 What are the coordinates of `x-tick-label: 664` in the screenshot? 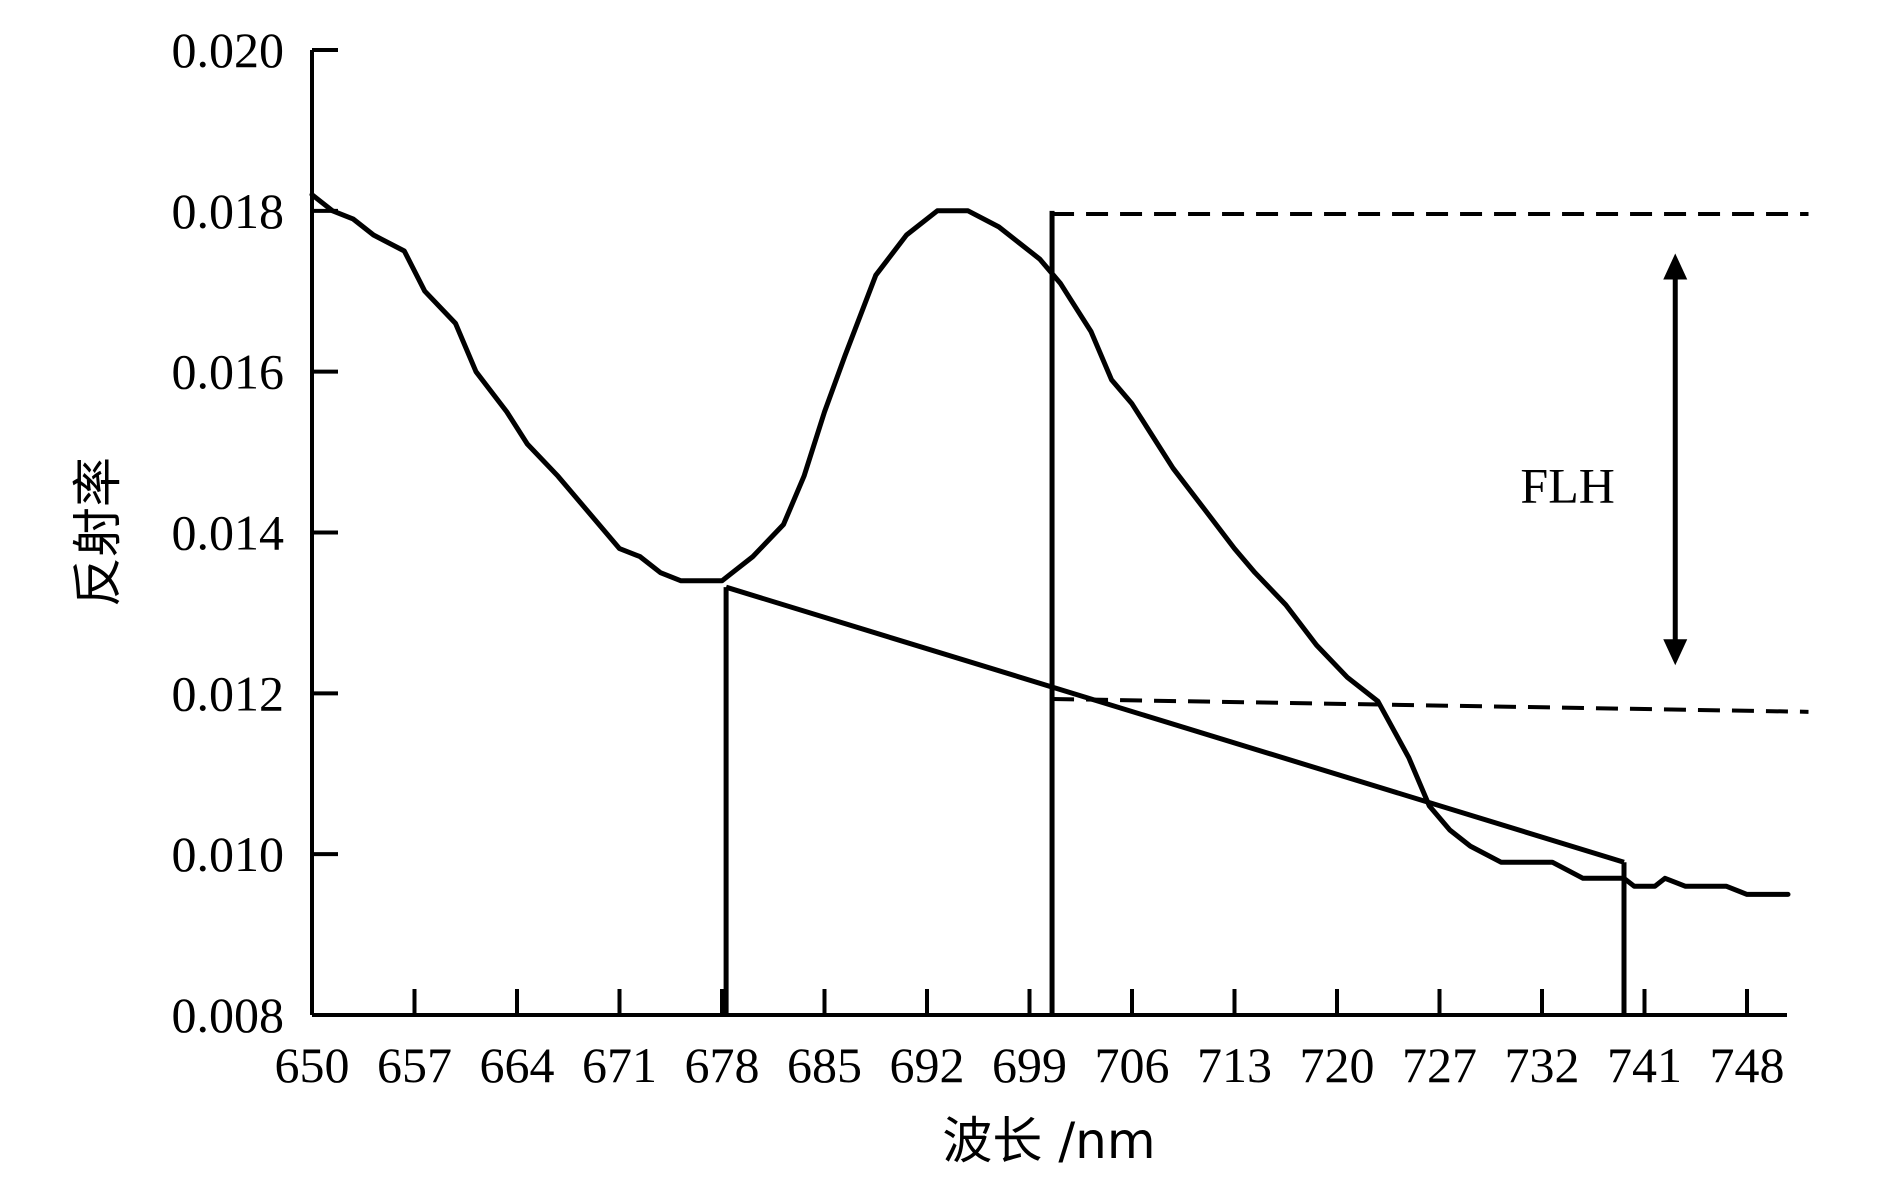 It's located at (517, 1065).